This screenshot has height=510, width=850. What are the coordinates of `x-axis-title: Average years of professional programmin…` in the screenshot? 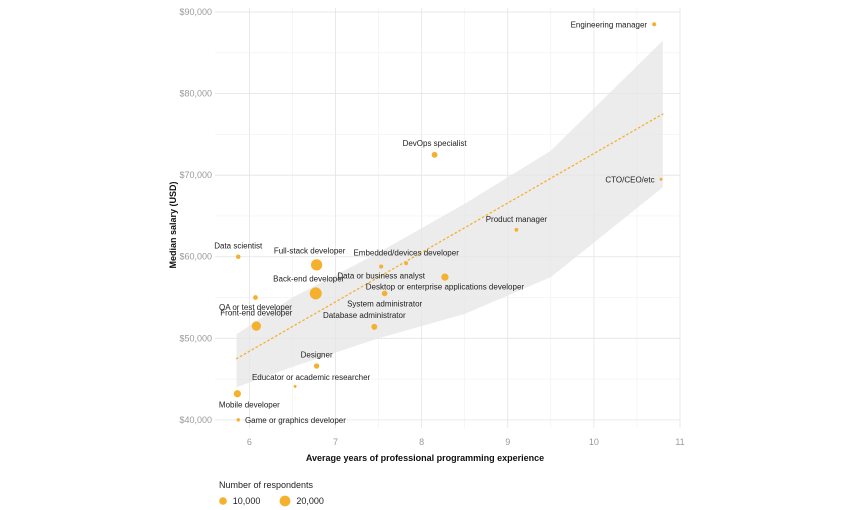 It's located at (425, 458).